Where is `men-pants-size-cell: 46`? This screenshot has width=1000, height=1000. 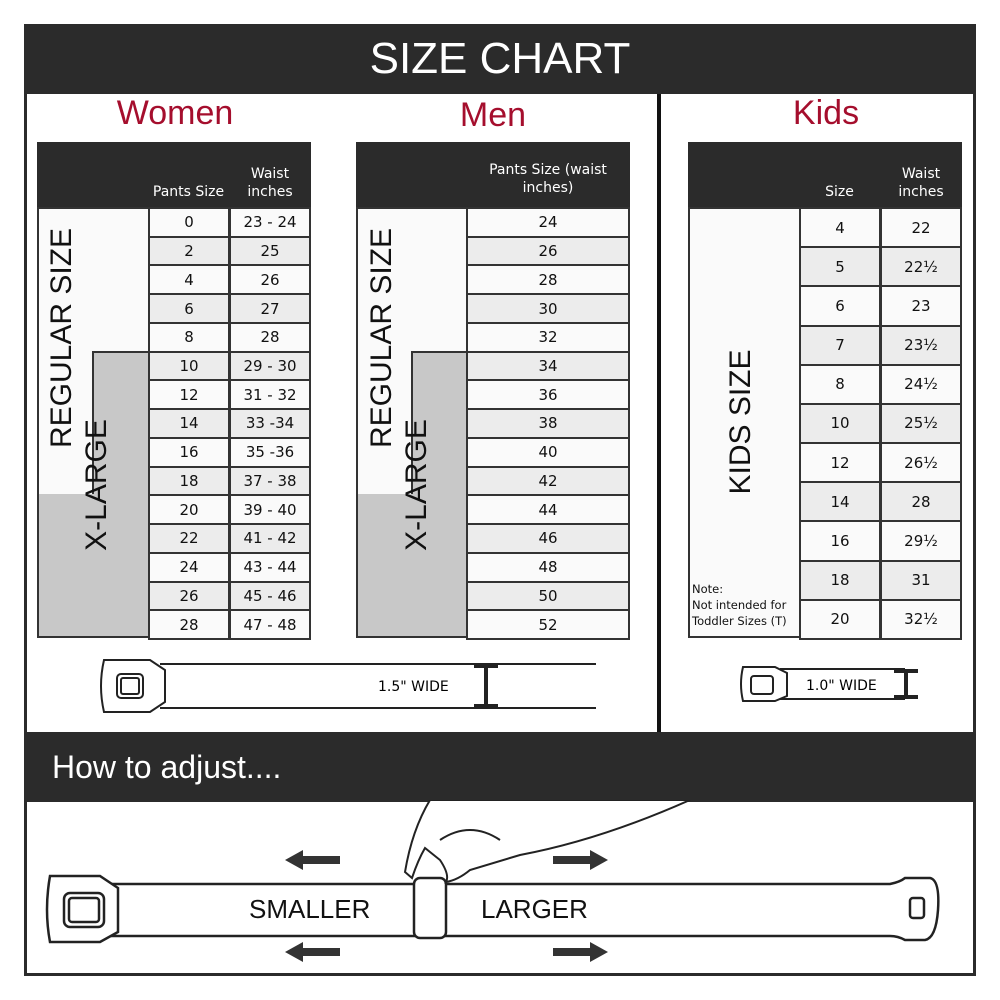 men-pants-size-cell: 46 is located at coordinates (548, 538).